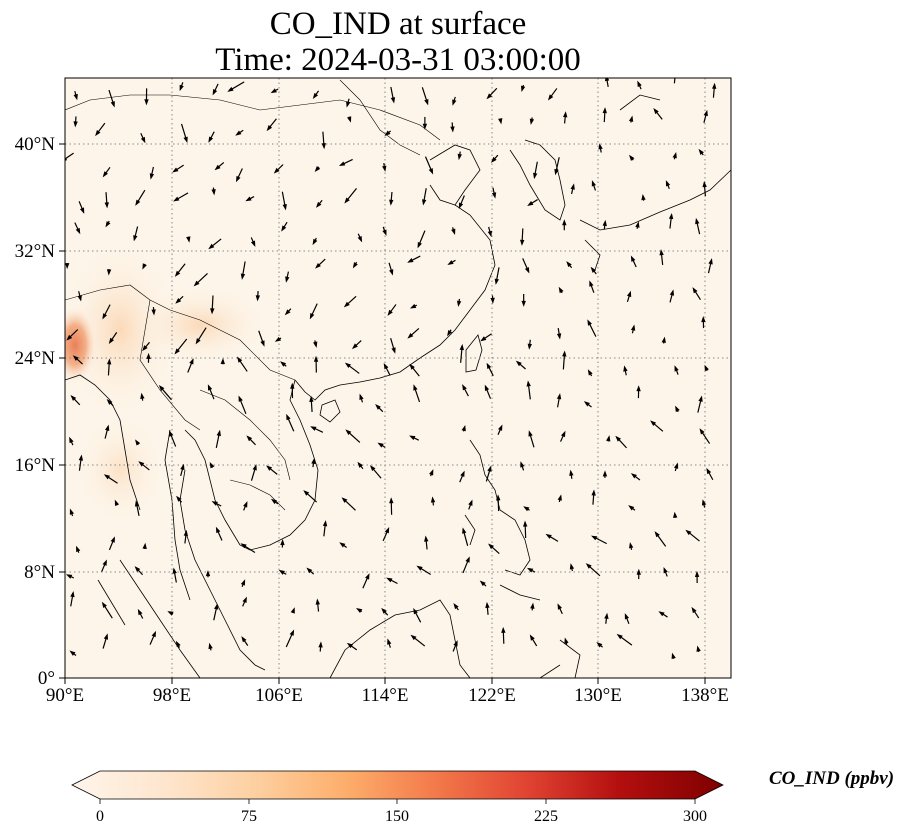 The image size is (915, 836). What do you see at coordinates (69, 156) in the screenshot?
I see `wind-arrow-shaft` at bounding box center [69, 156].